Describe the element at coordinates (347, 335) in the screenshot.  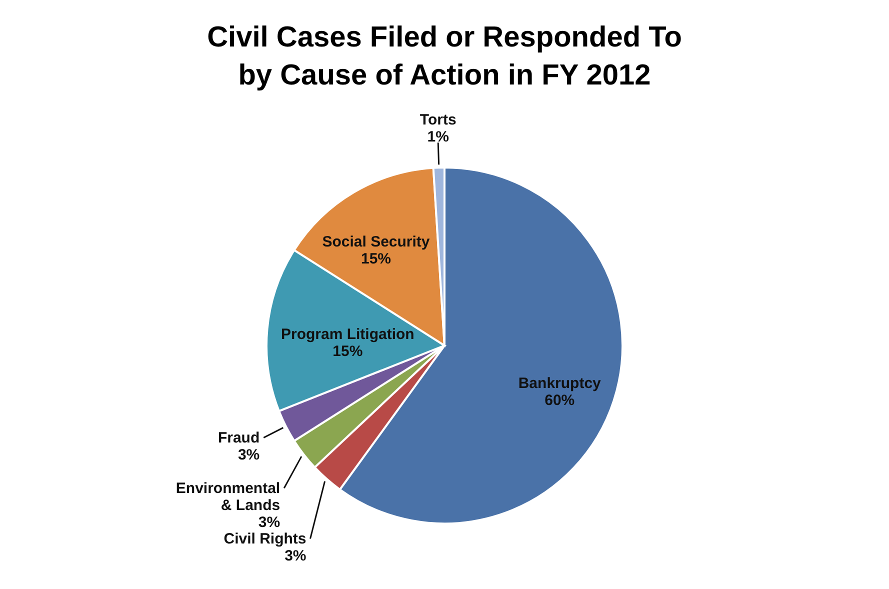
I see `slice-label: Program Litigation` at that location.